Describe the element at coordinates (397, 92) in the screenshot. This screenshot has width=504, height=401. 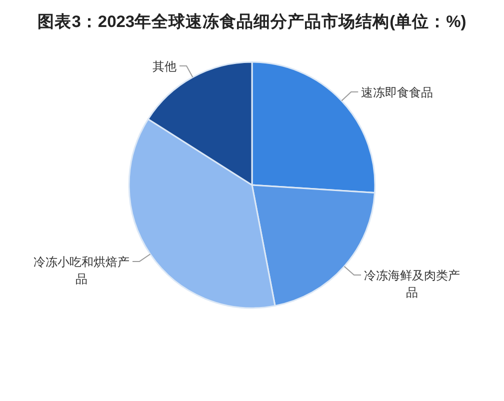
I see `slice-label: 速冻即食食品` at that location.